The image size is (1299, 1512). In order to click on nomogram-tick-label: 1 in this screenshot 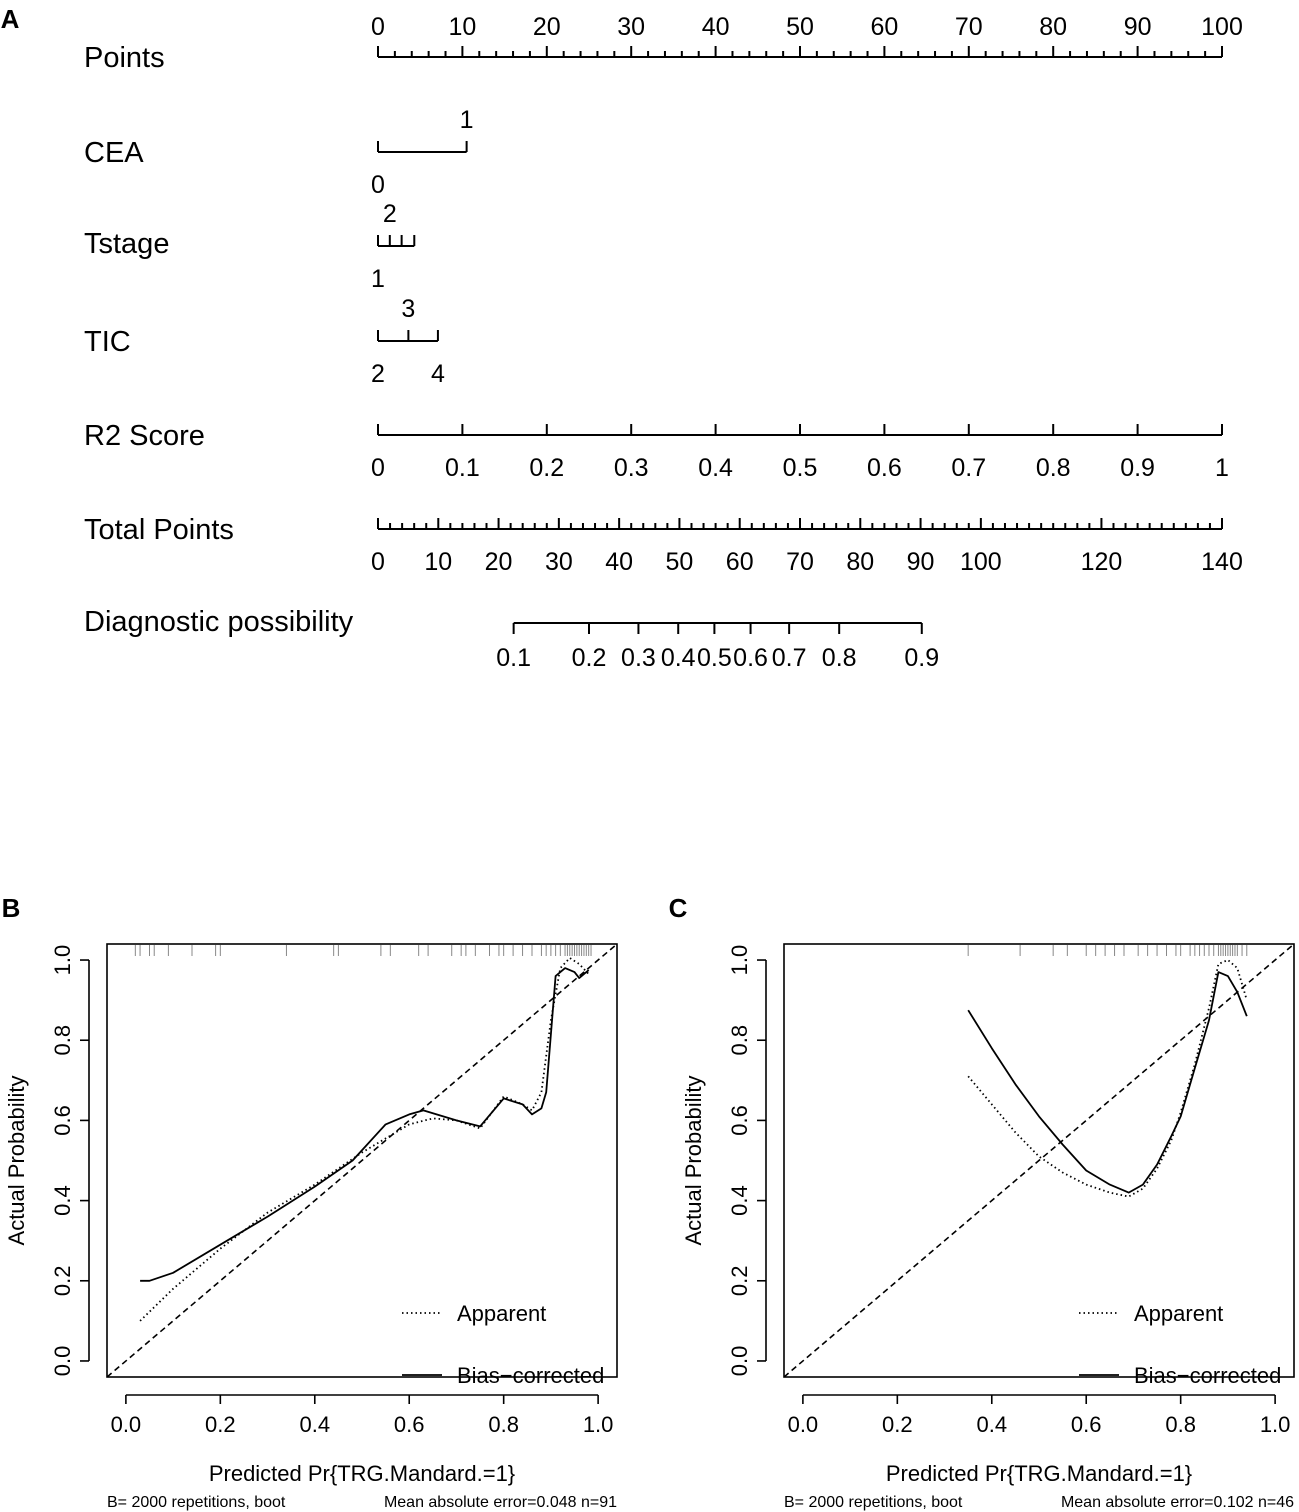, I will do `click(1222, 468)`.